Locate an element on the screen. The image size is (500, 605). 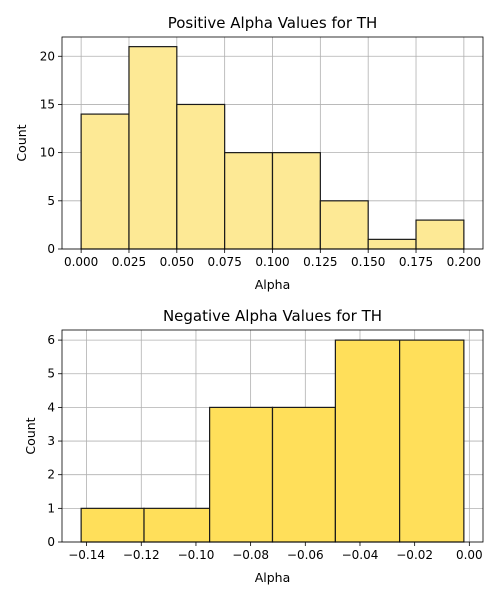
x-tick-label: 0.000 is located at coordinates (81, 262).